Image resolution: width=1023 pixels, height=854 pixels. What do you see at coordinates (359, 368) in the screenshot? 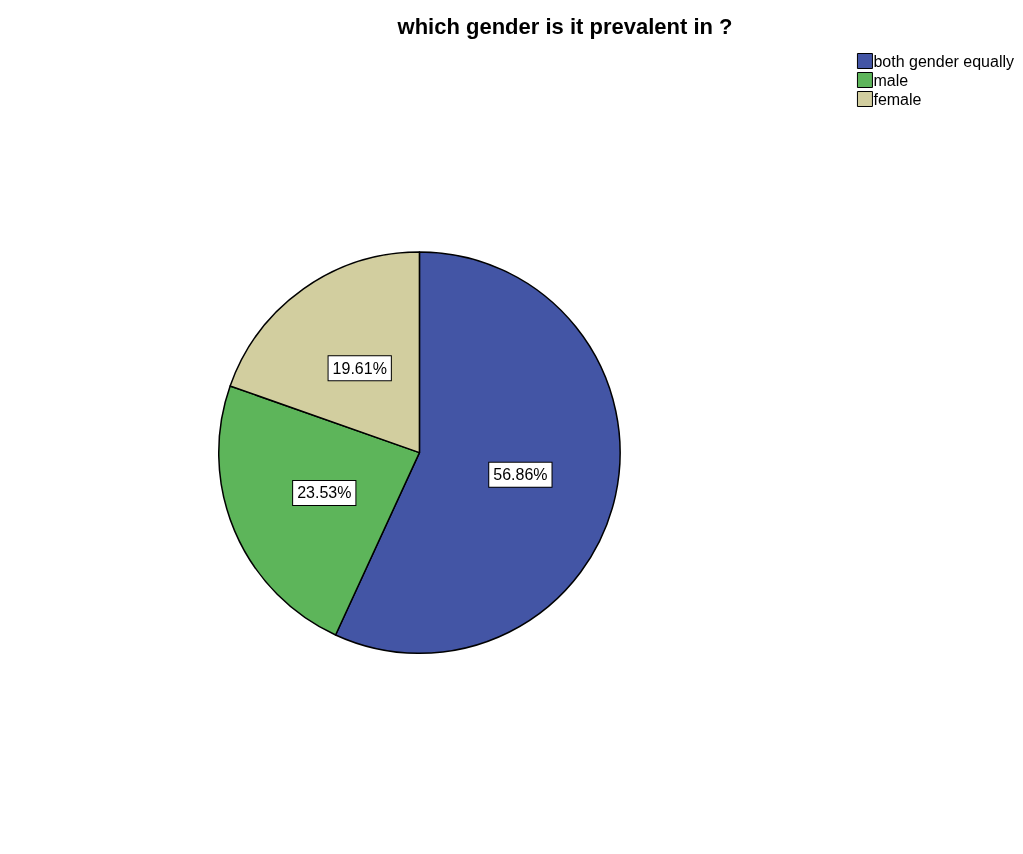
I see `data-label: 19.61%` at bounding box center [359, 368].